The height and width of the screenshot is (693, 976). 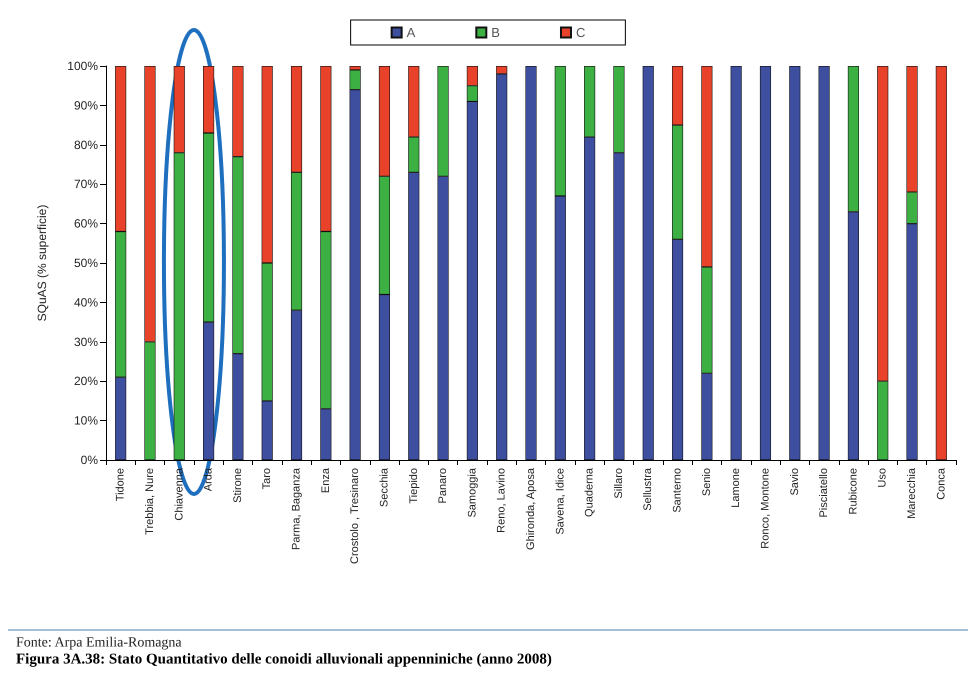 I want to click on x-tick-label: Quaderna, so click(x=590, y=492).